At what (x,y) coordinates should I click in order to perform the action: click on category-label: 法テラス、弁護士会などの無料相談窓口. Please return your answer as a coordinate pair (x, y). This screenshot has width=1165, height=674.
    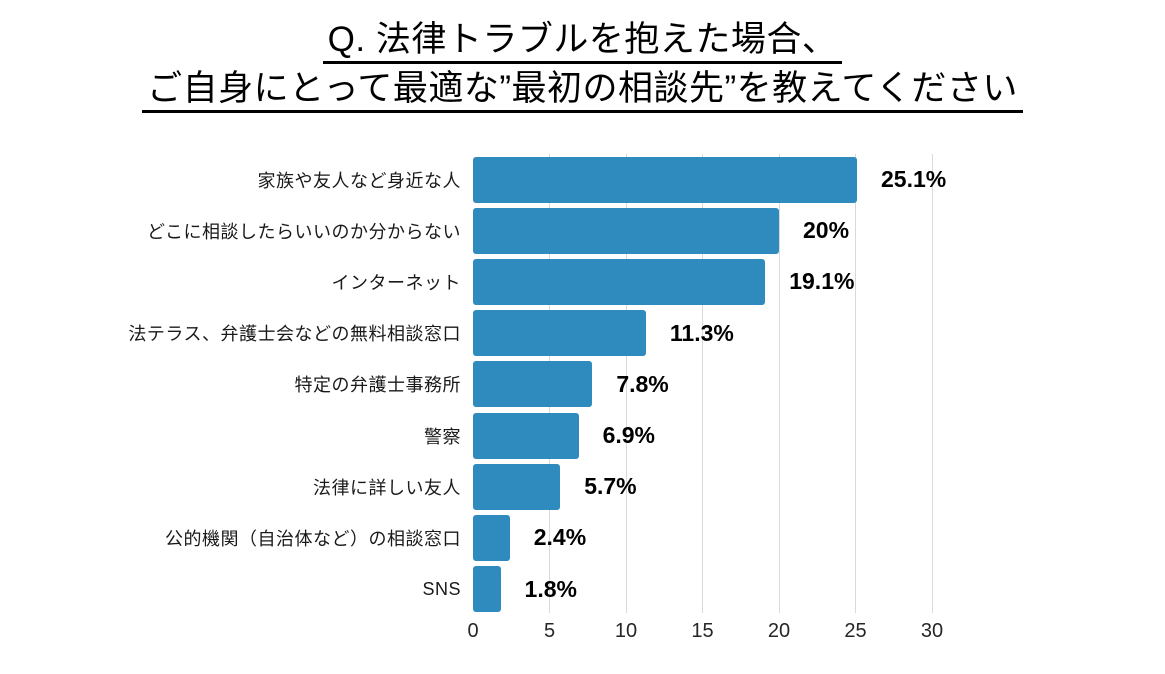
    Looking at the image, I should click on (294, 334).